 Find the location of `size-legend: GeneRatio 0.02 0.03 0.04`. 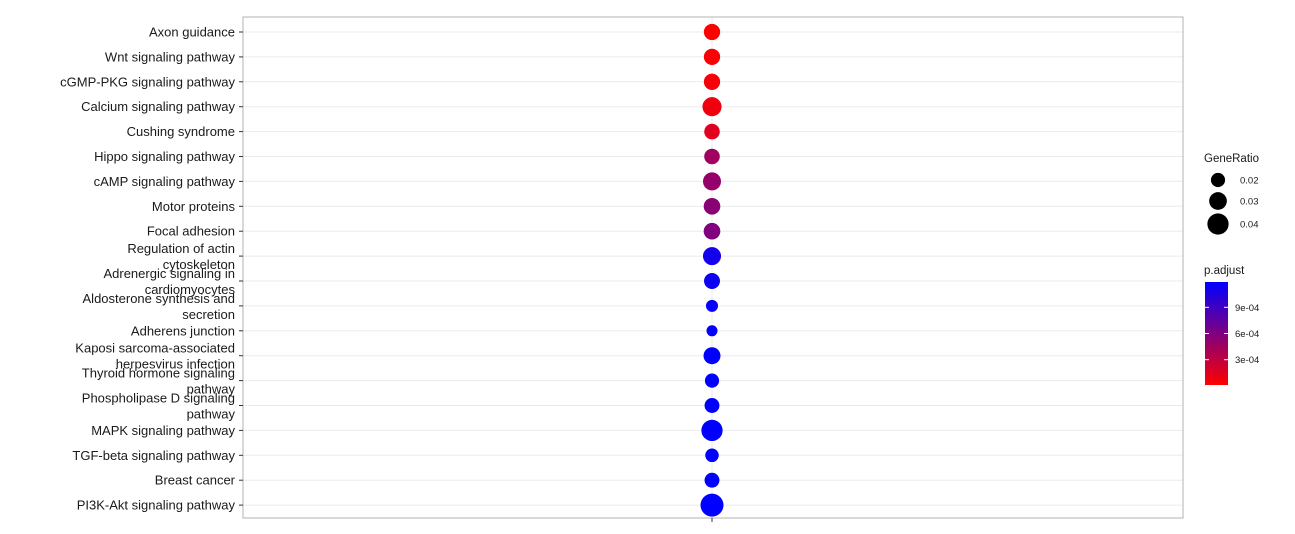

size-legend: GeneRatio 0.02 0.03 0.04 is located at coordinates (1231, 194).